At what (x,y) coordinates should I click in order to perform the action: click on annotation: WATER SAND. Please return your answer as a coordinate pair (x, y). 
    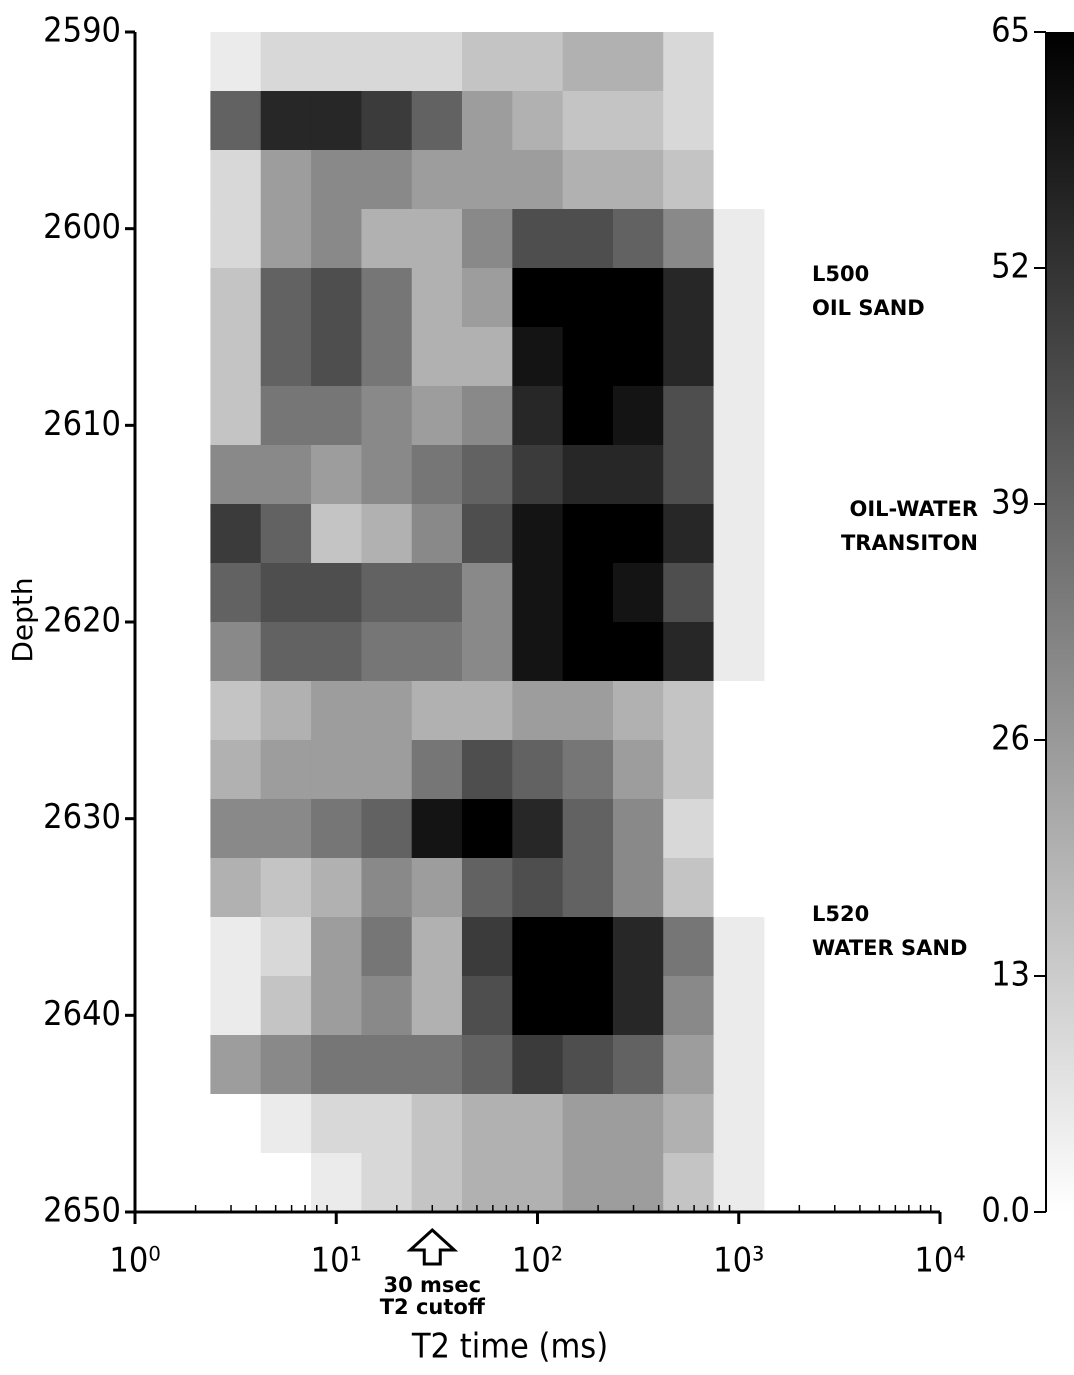
    Looking at the image, I should click on (889, 948).